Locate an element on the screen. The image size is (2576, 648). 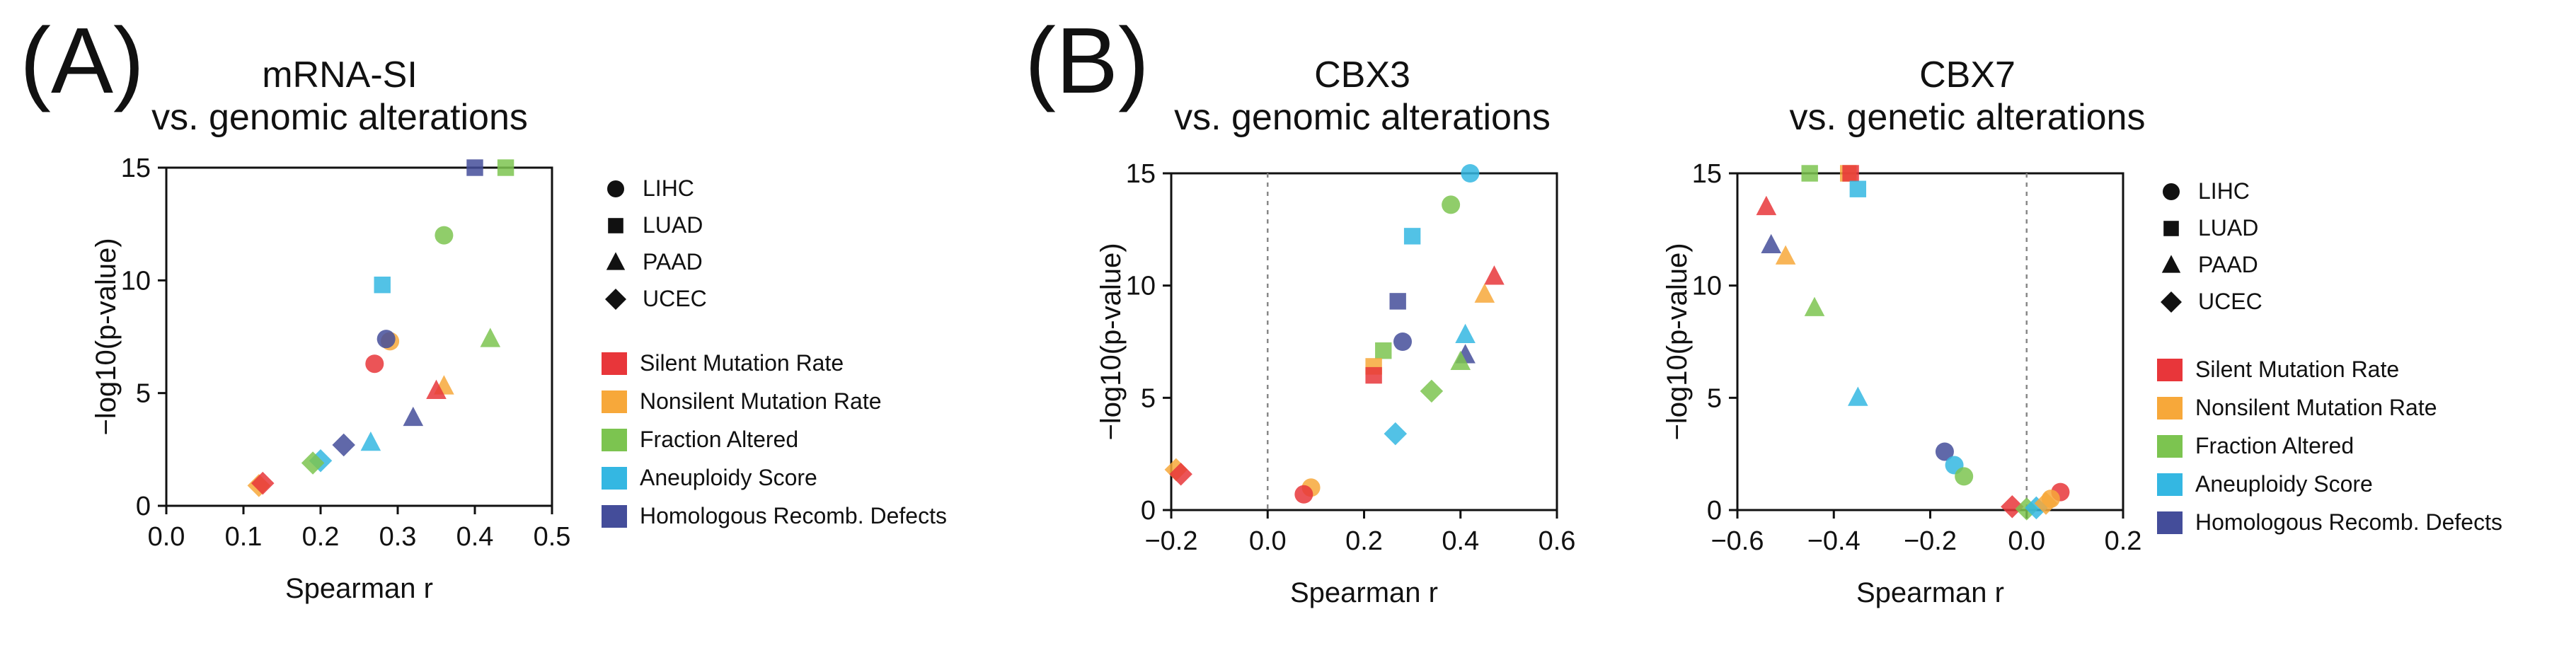
x-tick-label: 0.3 is located at coordinates (398, 537).